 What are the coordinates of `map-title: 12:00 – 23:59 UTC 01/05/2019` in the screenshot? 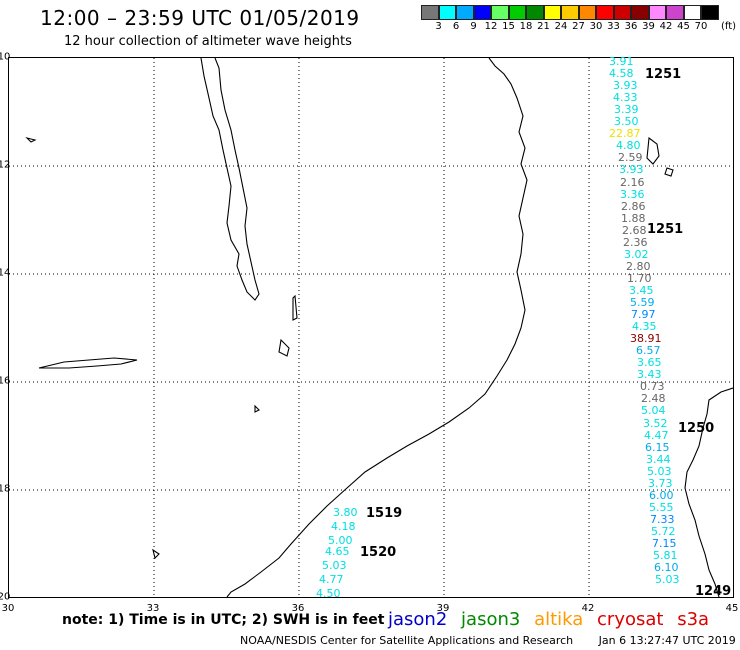 It's located at (200, 18).